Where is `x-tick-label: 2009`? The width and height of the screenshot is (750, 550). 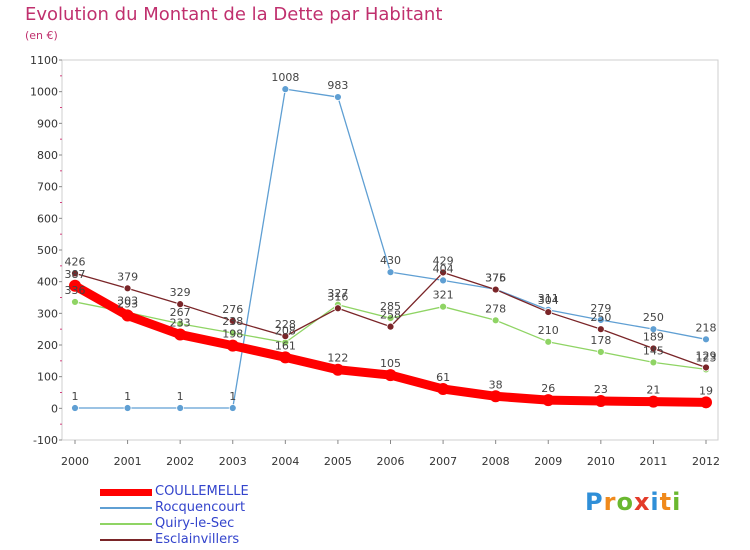 x-tick-label: 2009 is located at coordinates (548, 461).